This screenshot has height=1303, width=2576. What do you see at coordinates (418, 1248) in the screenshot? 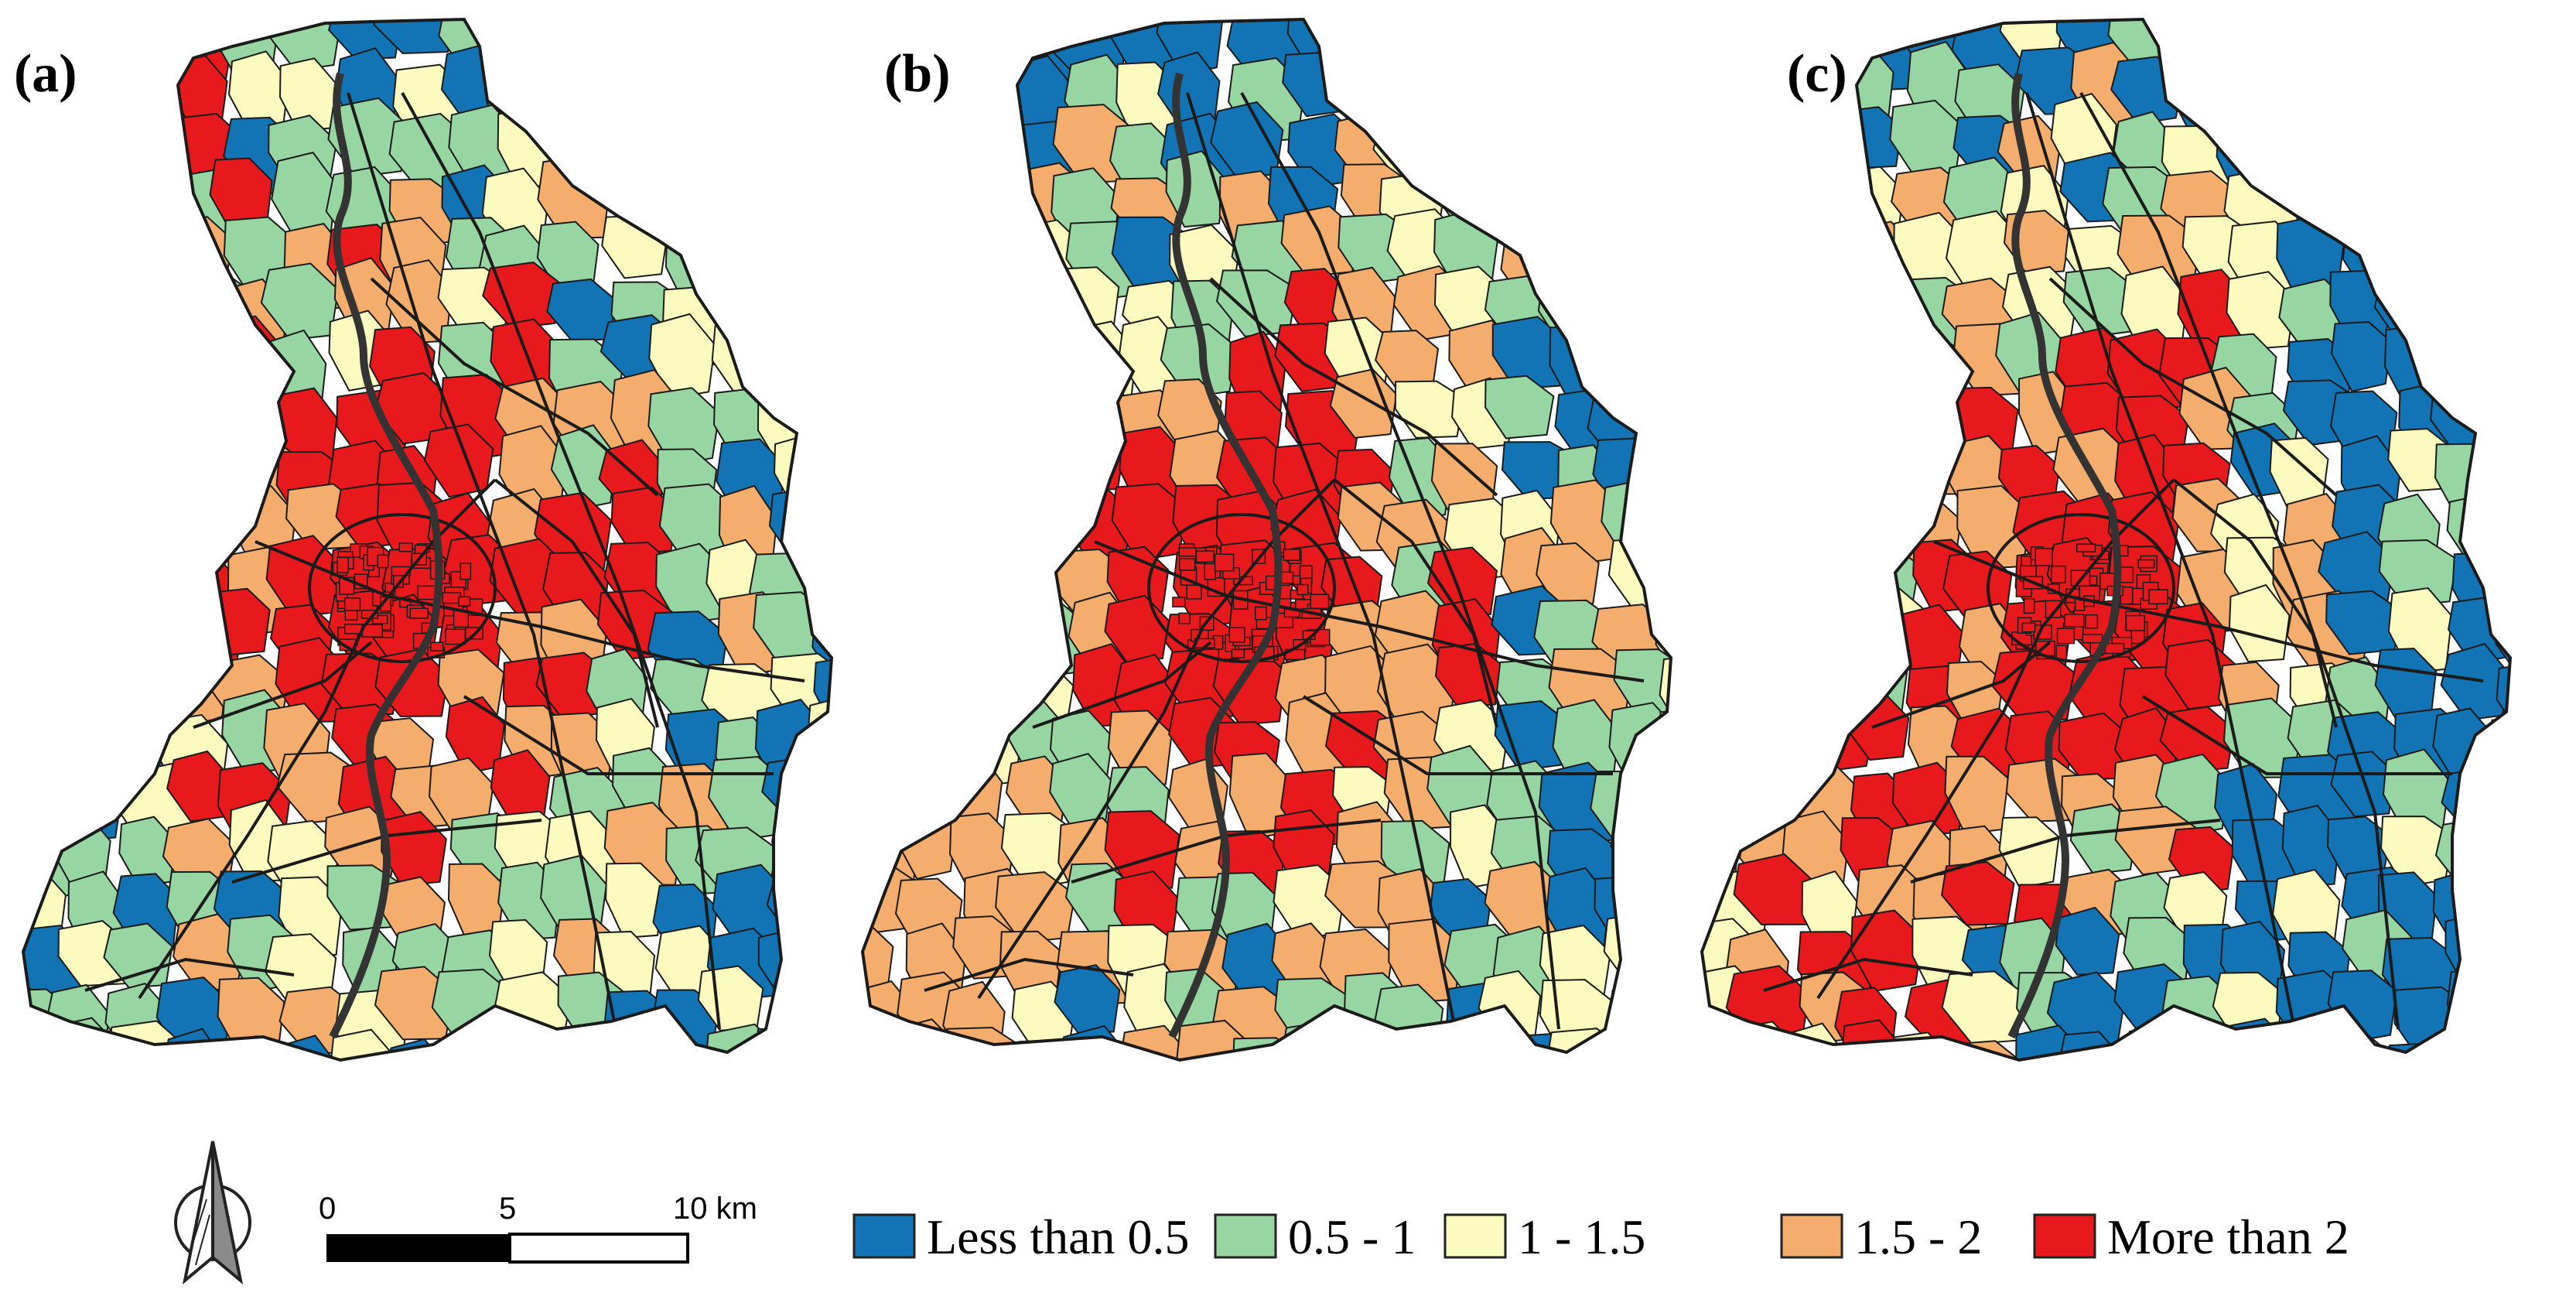
I see `scale-bar-black-segment` at bounding box center [418, 1248].